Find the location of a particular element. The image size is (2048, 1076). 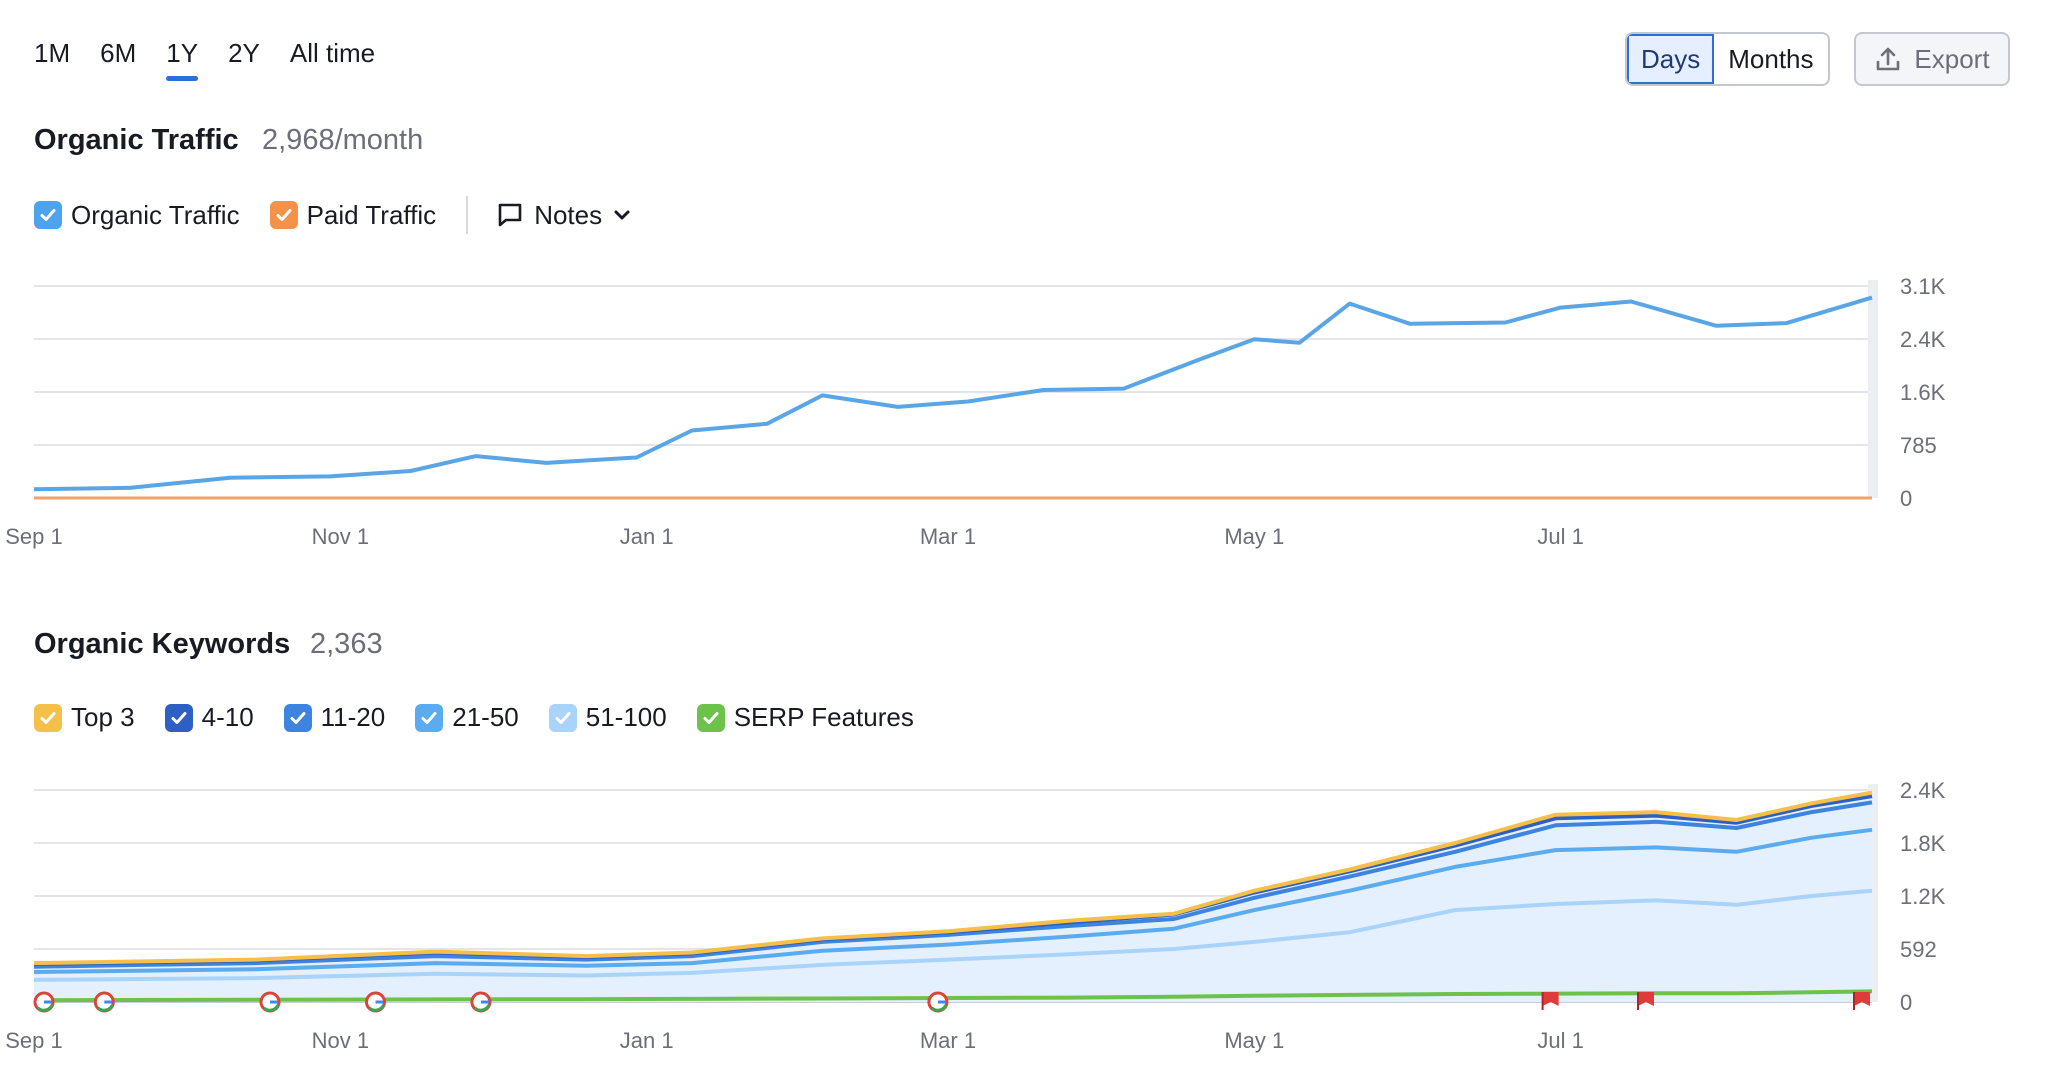

tab-1y: 1Y is located at coordinates (182, 59).